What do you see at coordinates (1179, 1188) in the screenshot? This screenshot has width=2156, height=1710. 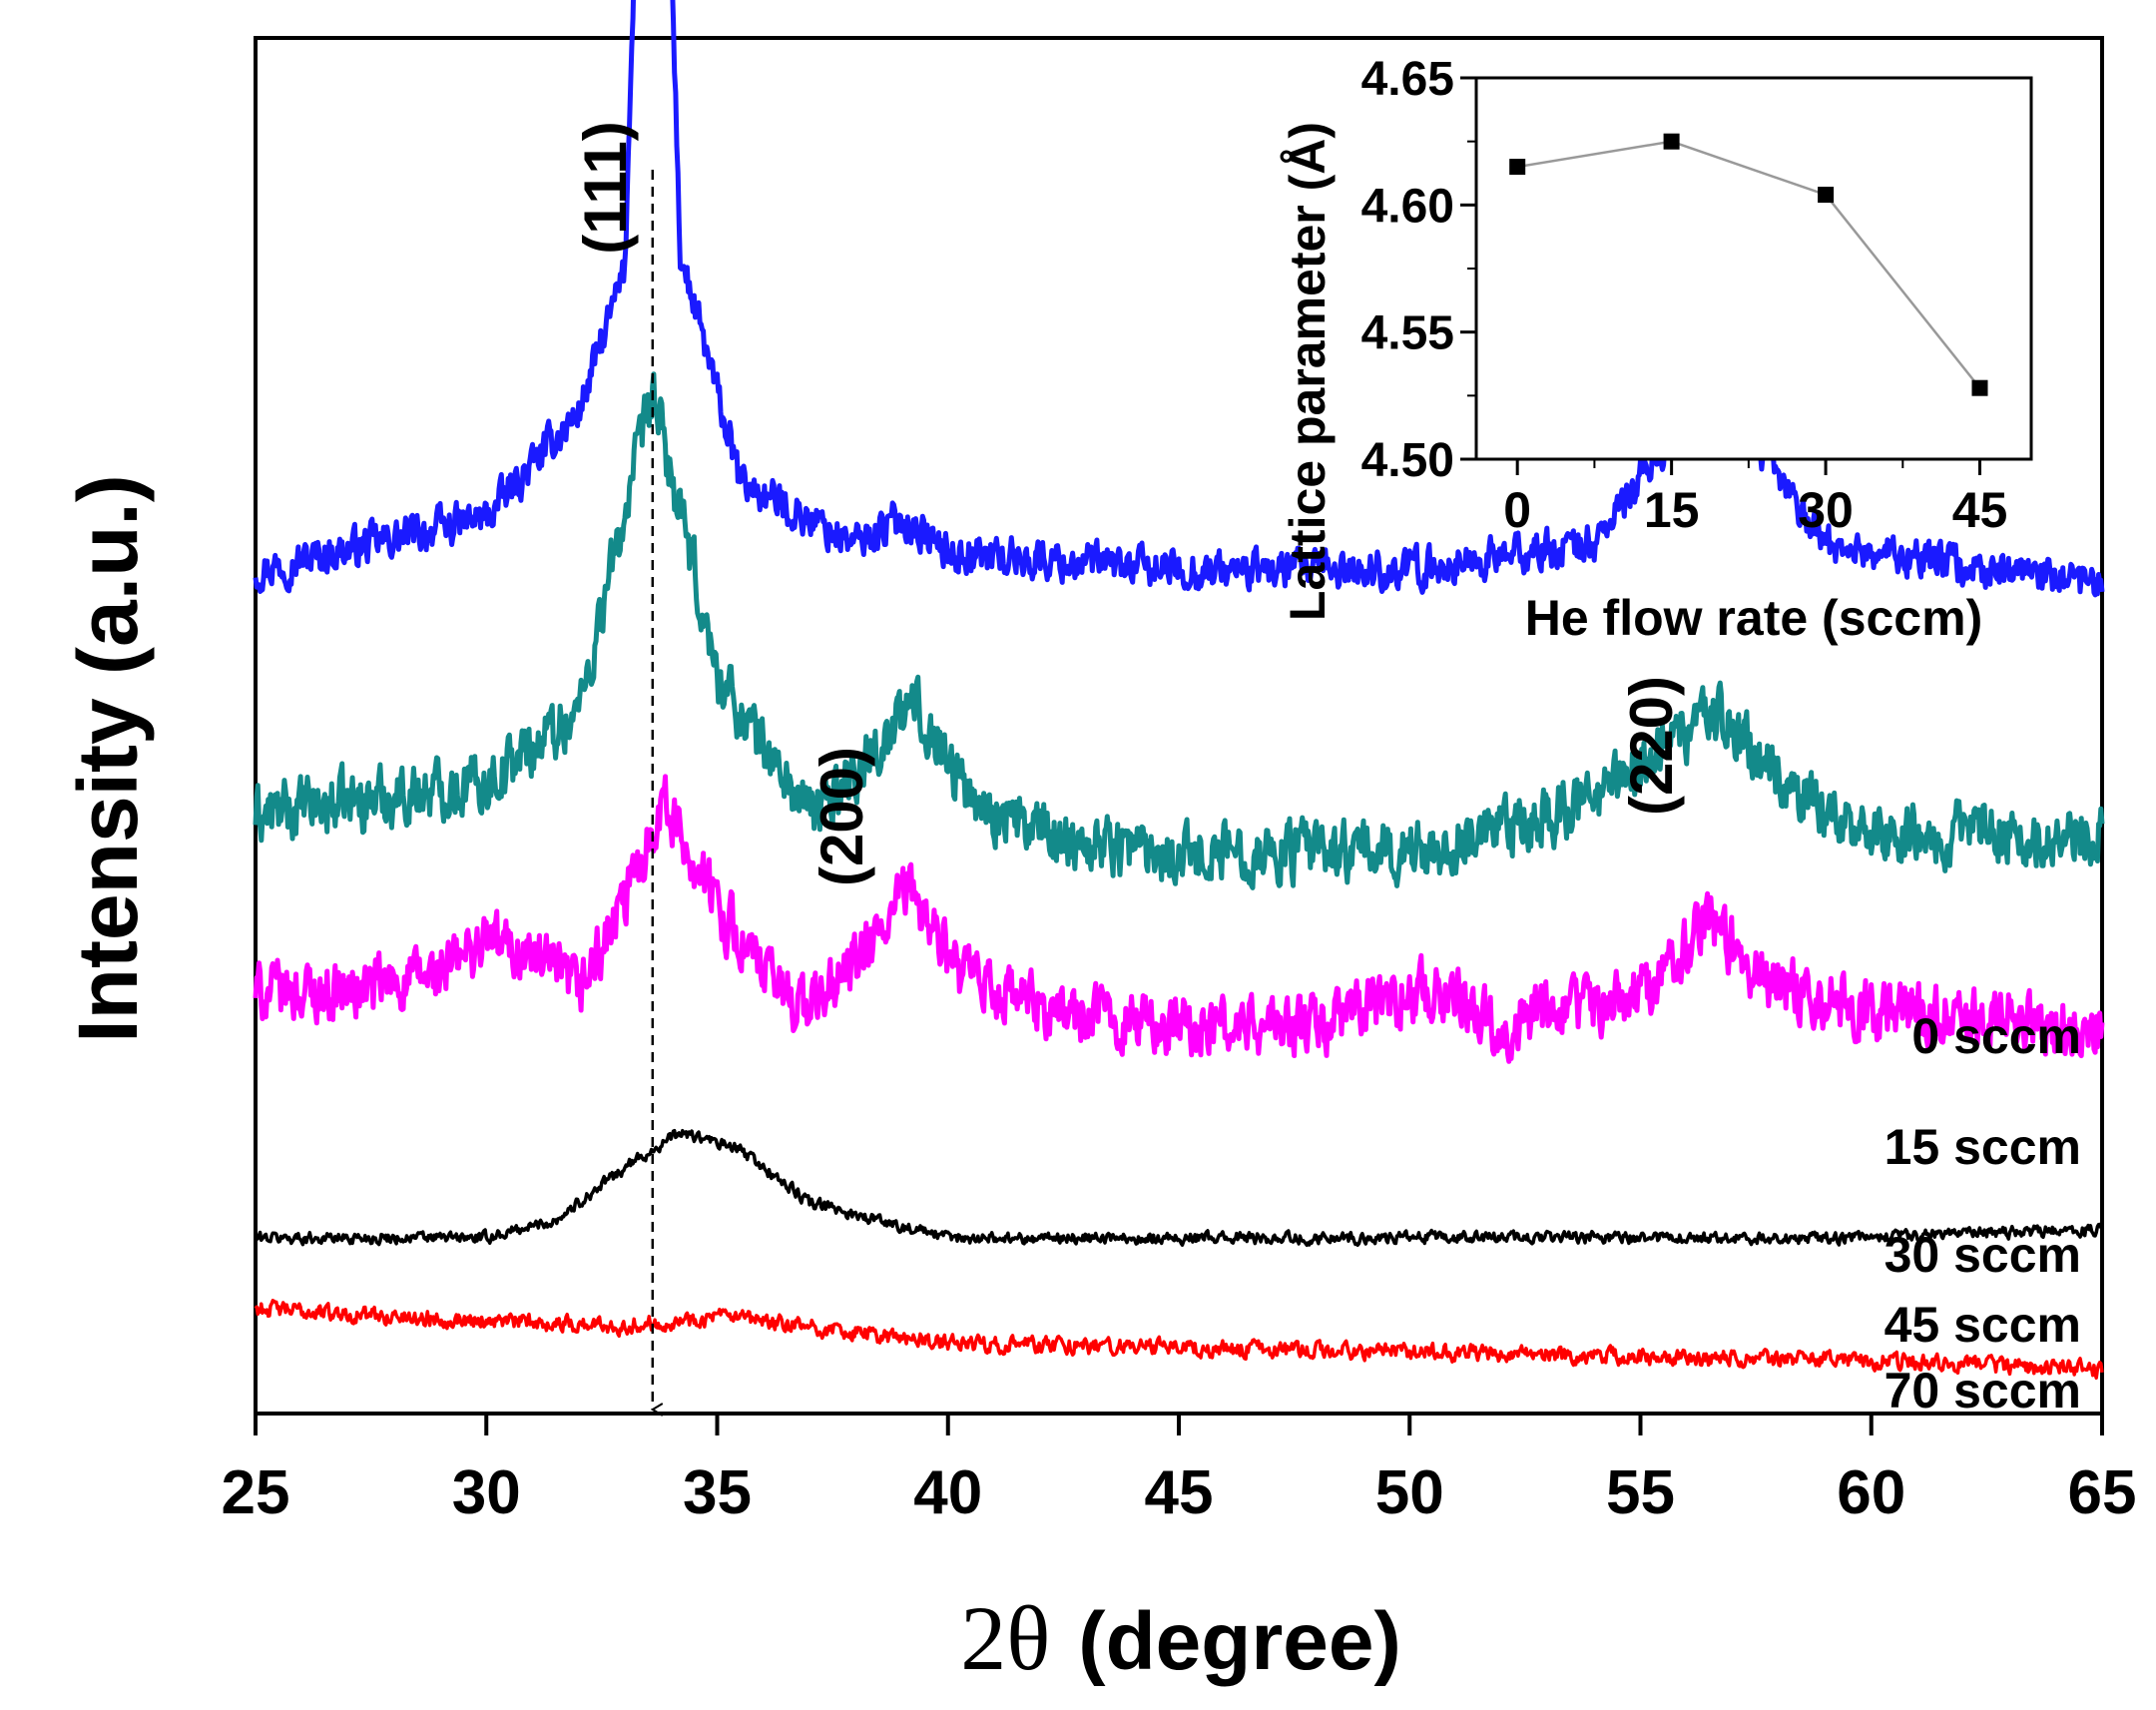 I see `series-line-45-sccm` at bounding box center [1179, 1188].